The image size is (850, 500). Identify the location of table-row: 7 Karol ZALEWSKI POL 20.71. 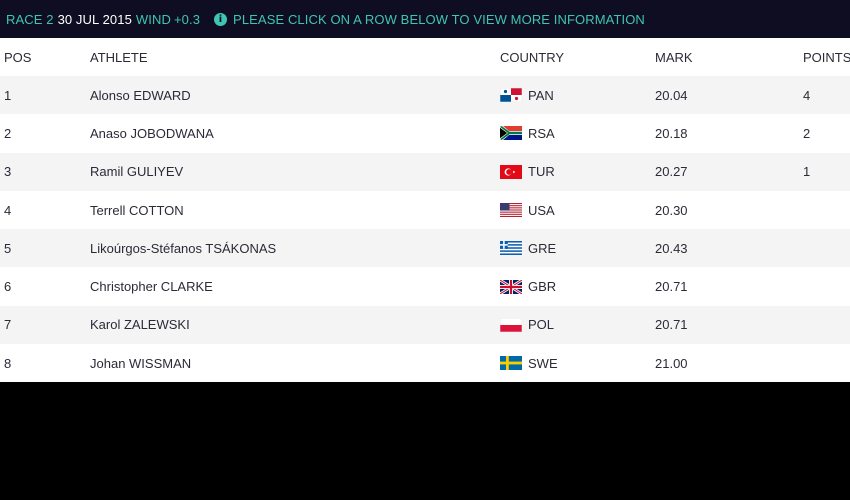
(425, 325).